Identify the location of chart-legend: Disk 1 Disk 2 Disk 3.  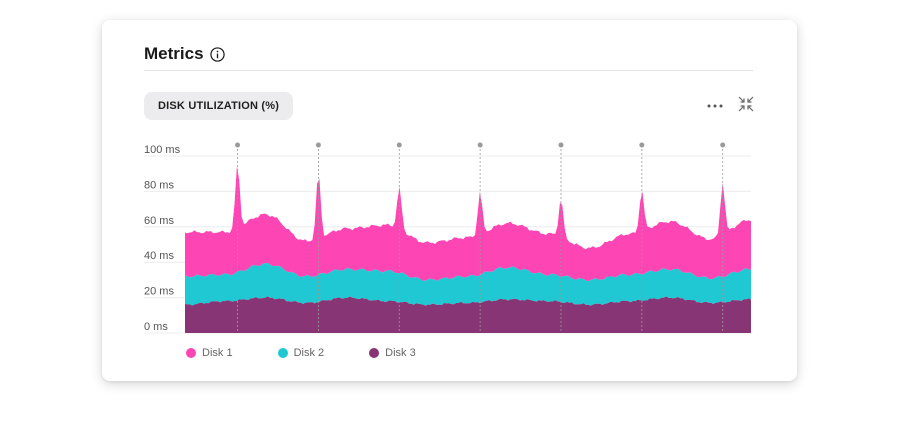
(323, 353).